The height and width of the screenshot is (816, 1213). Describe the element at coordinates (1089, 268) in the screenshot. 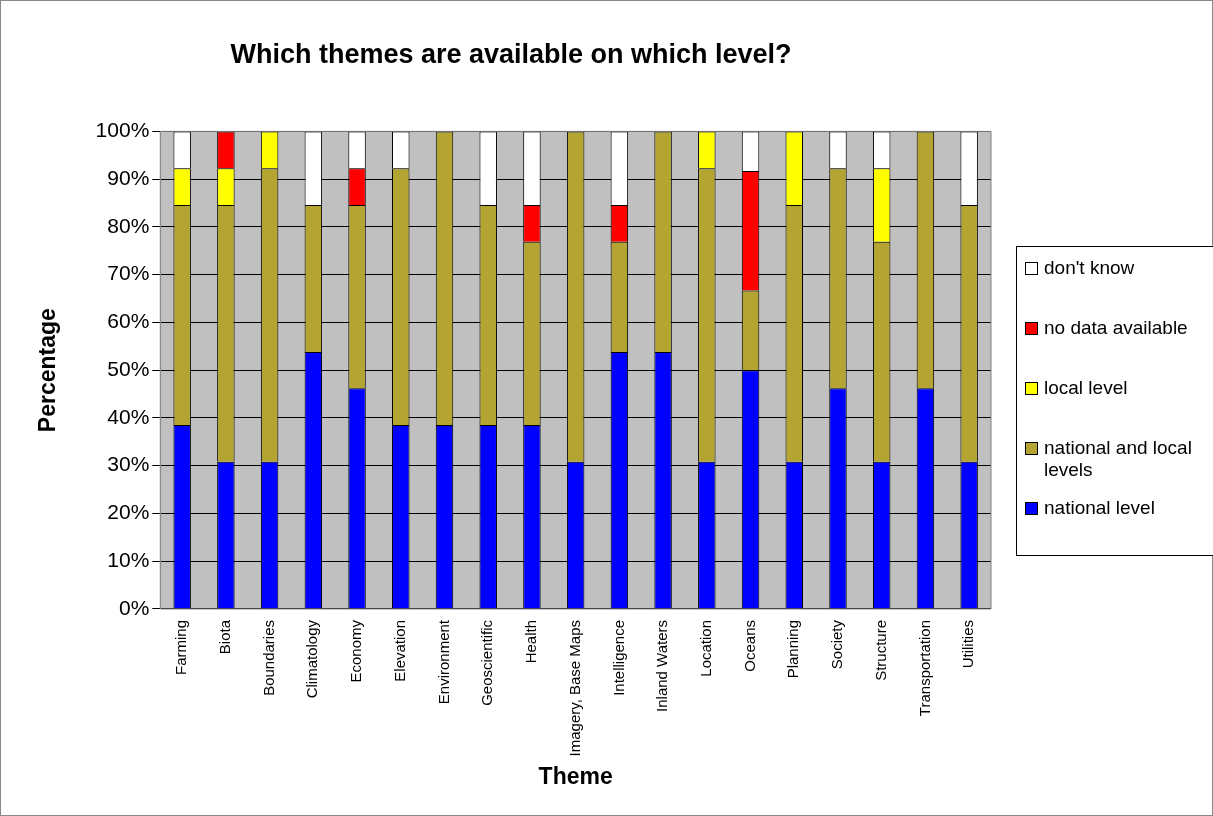

I see `legend-label: don't know` at that location.